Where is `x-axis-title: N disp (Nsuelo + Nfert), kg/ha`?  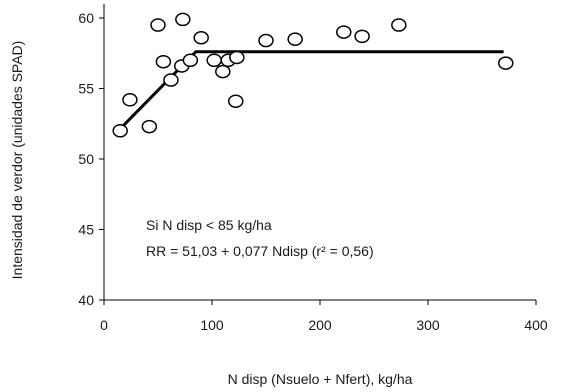 x-axis-title: N disp (Nsuelo + Nfert), kg/ha is located at coordinates (320, 379).